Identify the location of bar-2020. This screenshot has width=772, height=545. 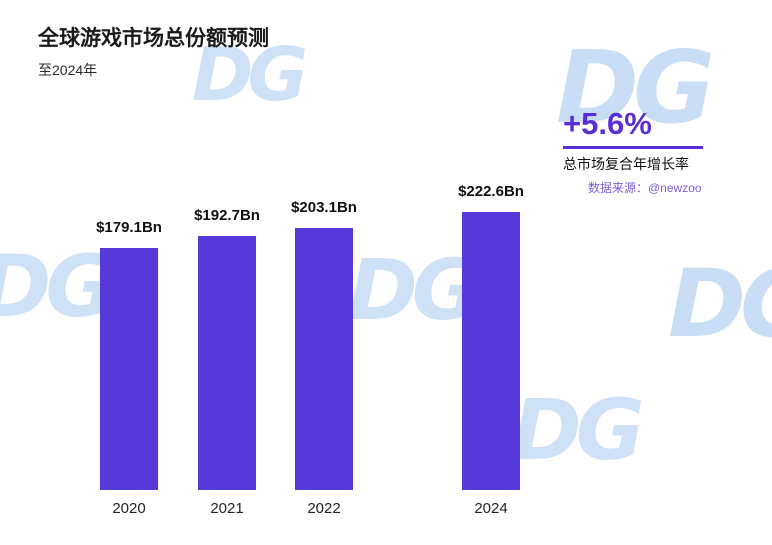
(129, 369).